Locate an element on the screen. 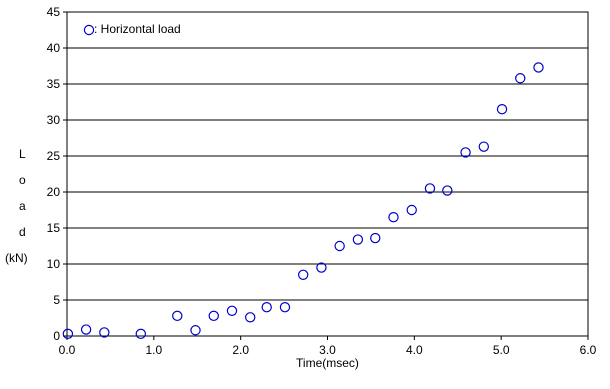  legend-marker is located at coordinates (89, 30).